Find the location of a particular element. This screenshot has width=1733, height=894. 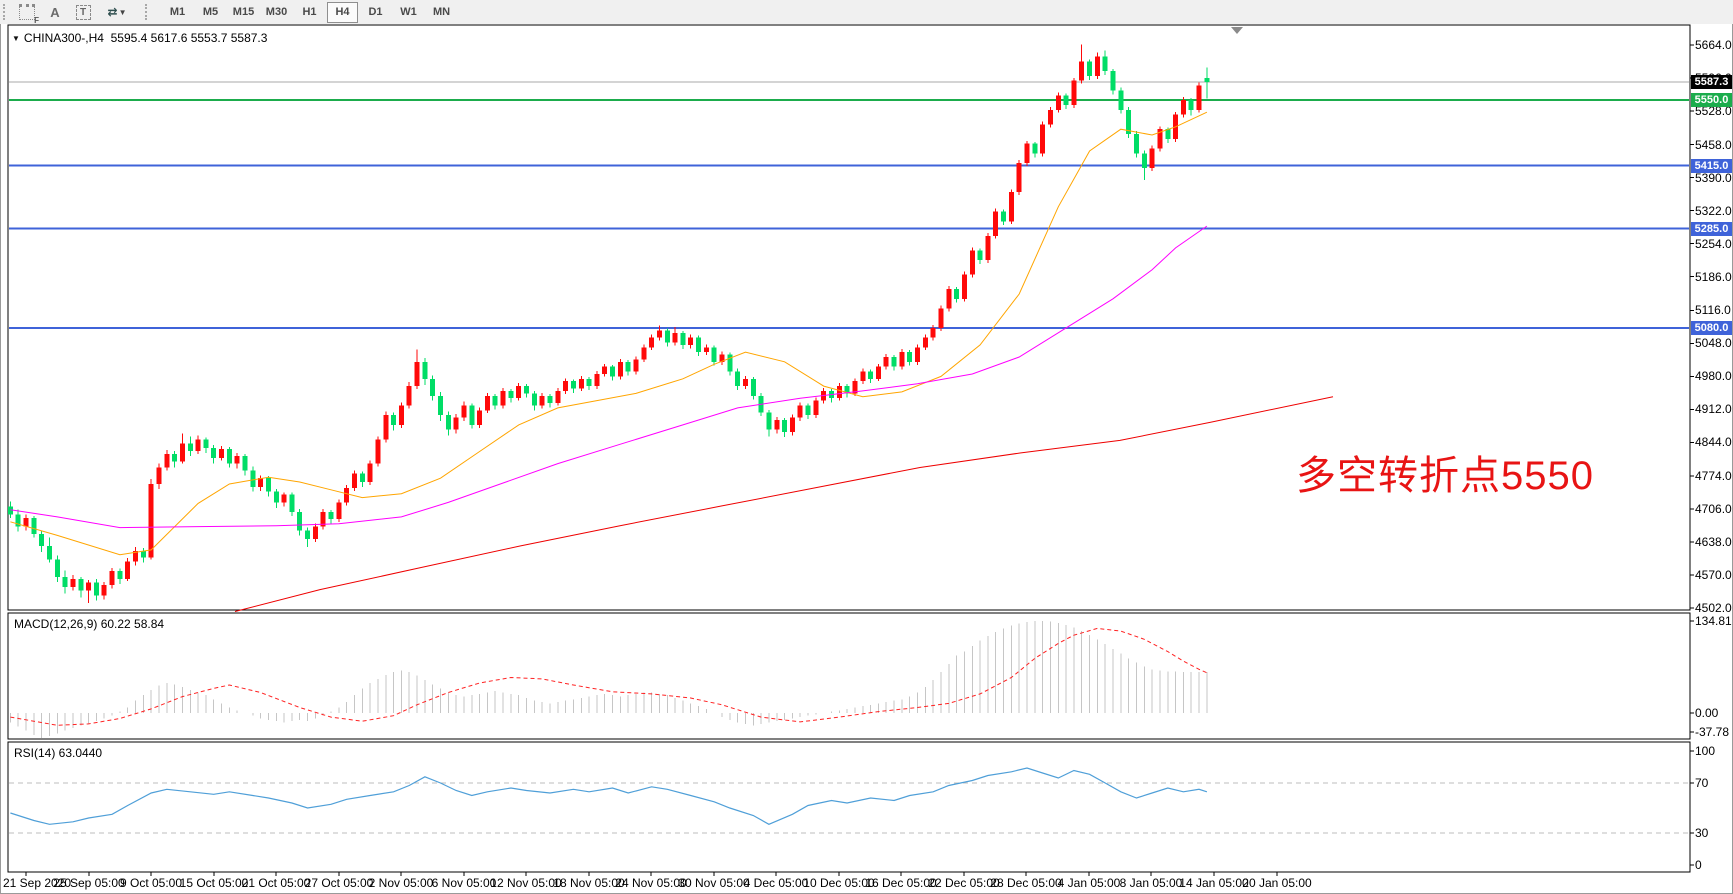

objects-arrows-icon: ⇄ is located at coordinates (112, 12).